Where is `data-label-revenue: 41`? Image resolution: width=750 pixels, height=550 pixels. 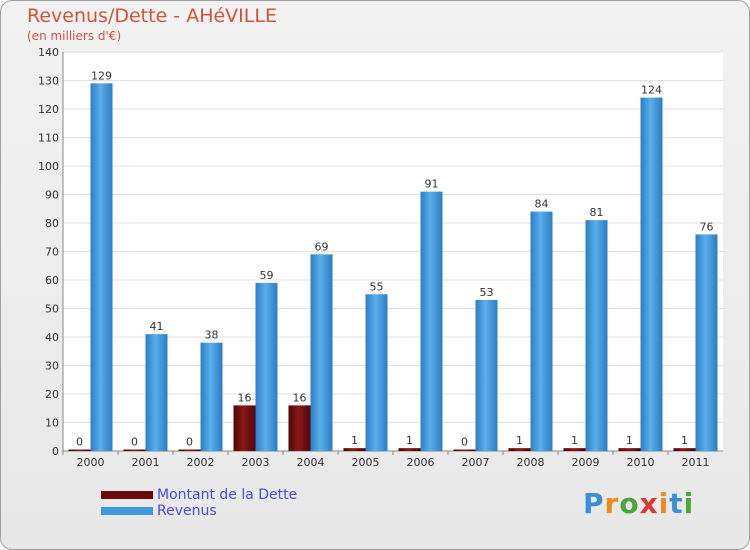 data-label-revenue: 41 is located at coordinates (157, 326).